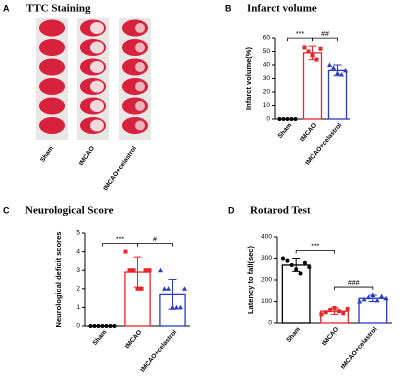  Describe the element at coordinates (6, 210) in the screenshot. I see `panel-label: C` at that location.